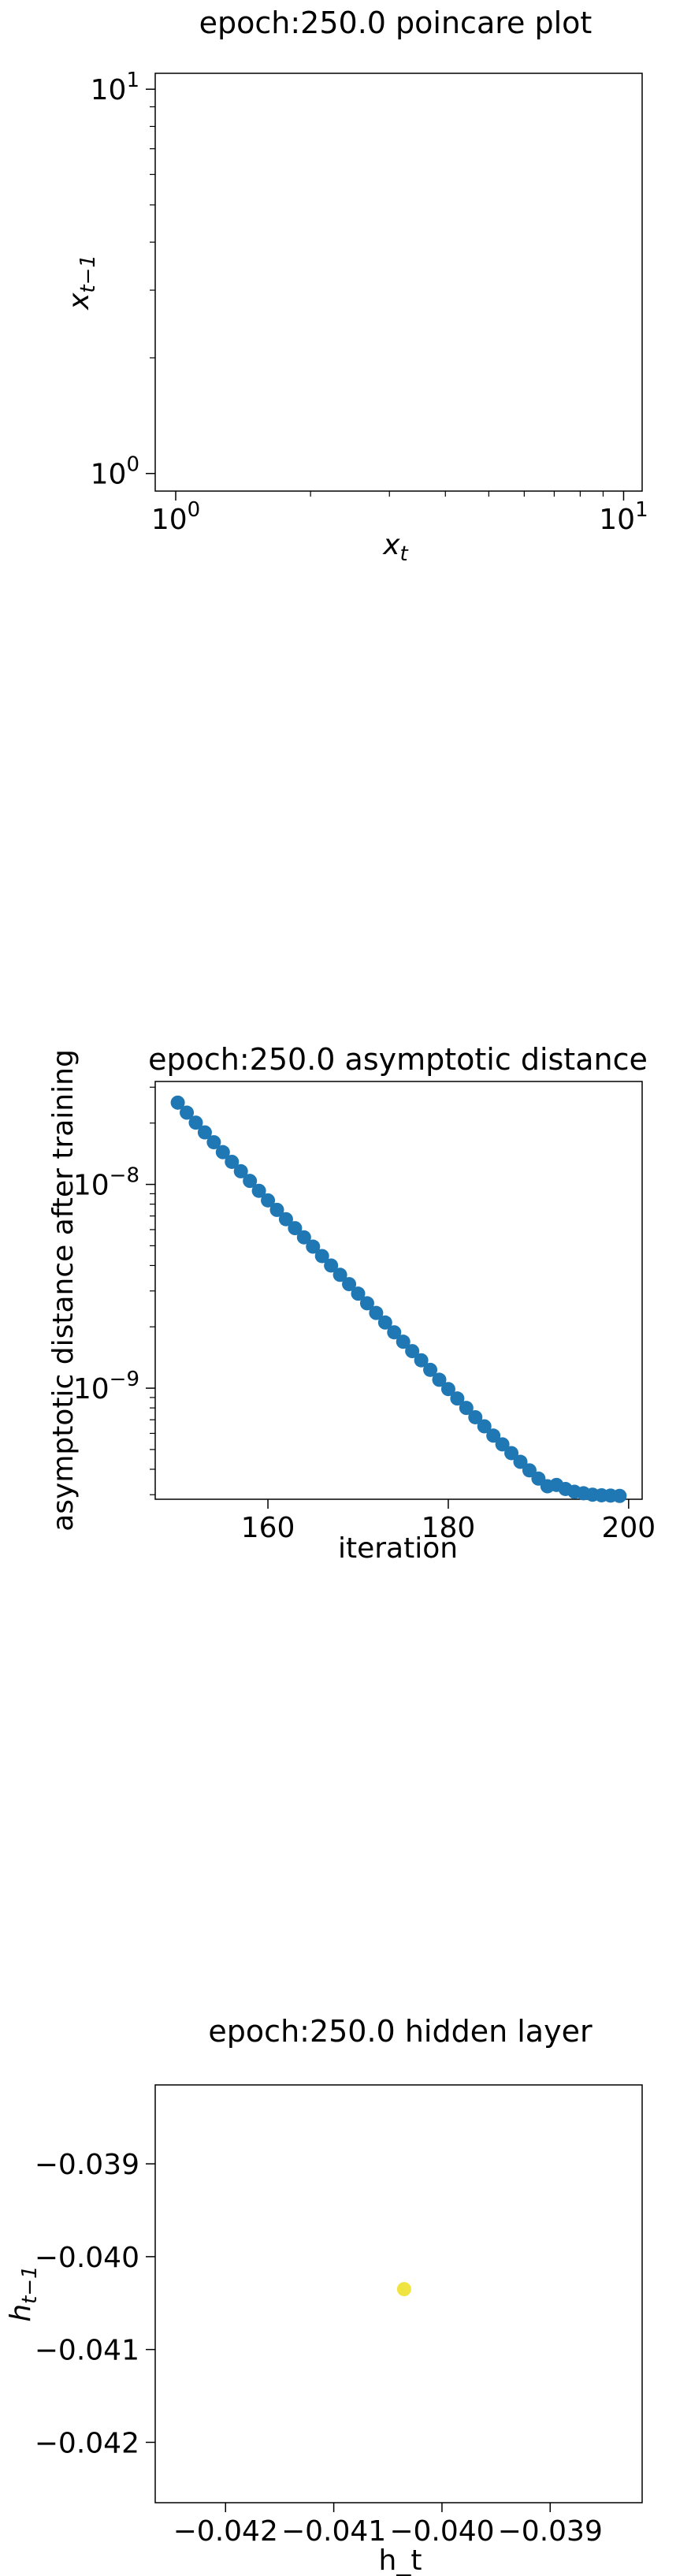 Image resolution: width=691 pixels, height=2576 pixels. What do you see at coordinates (175, 517) in the screenshot?
I see `x-tick-label: 100` at bounding box center [175, 517].